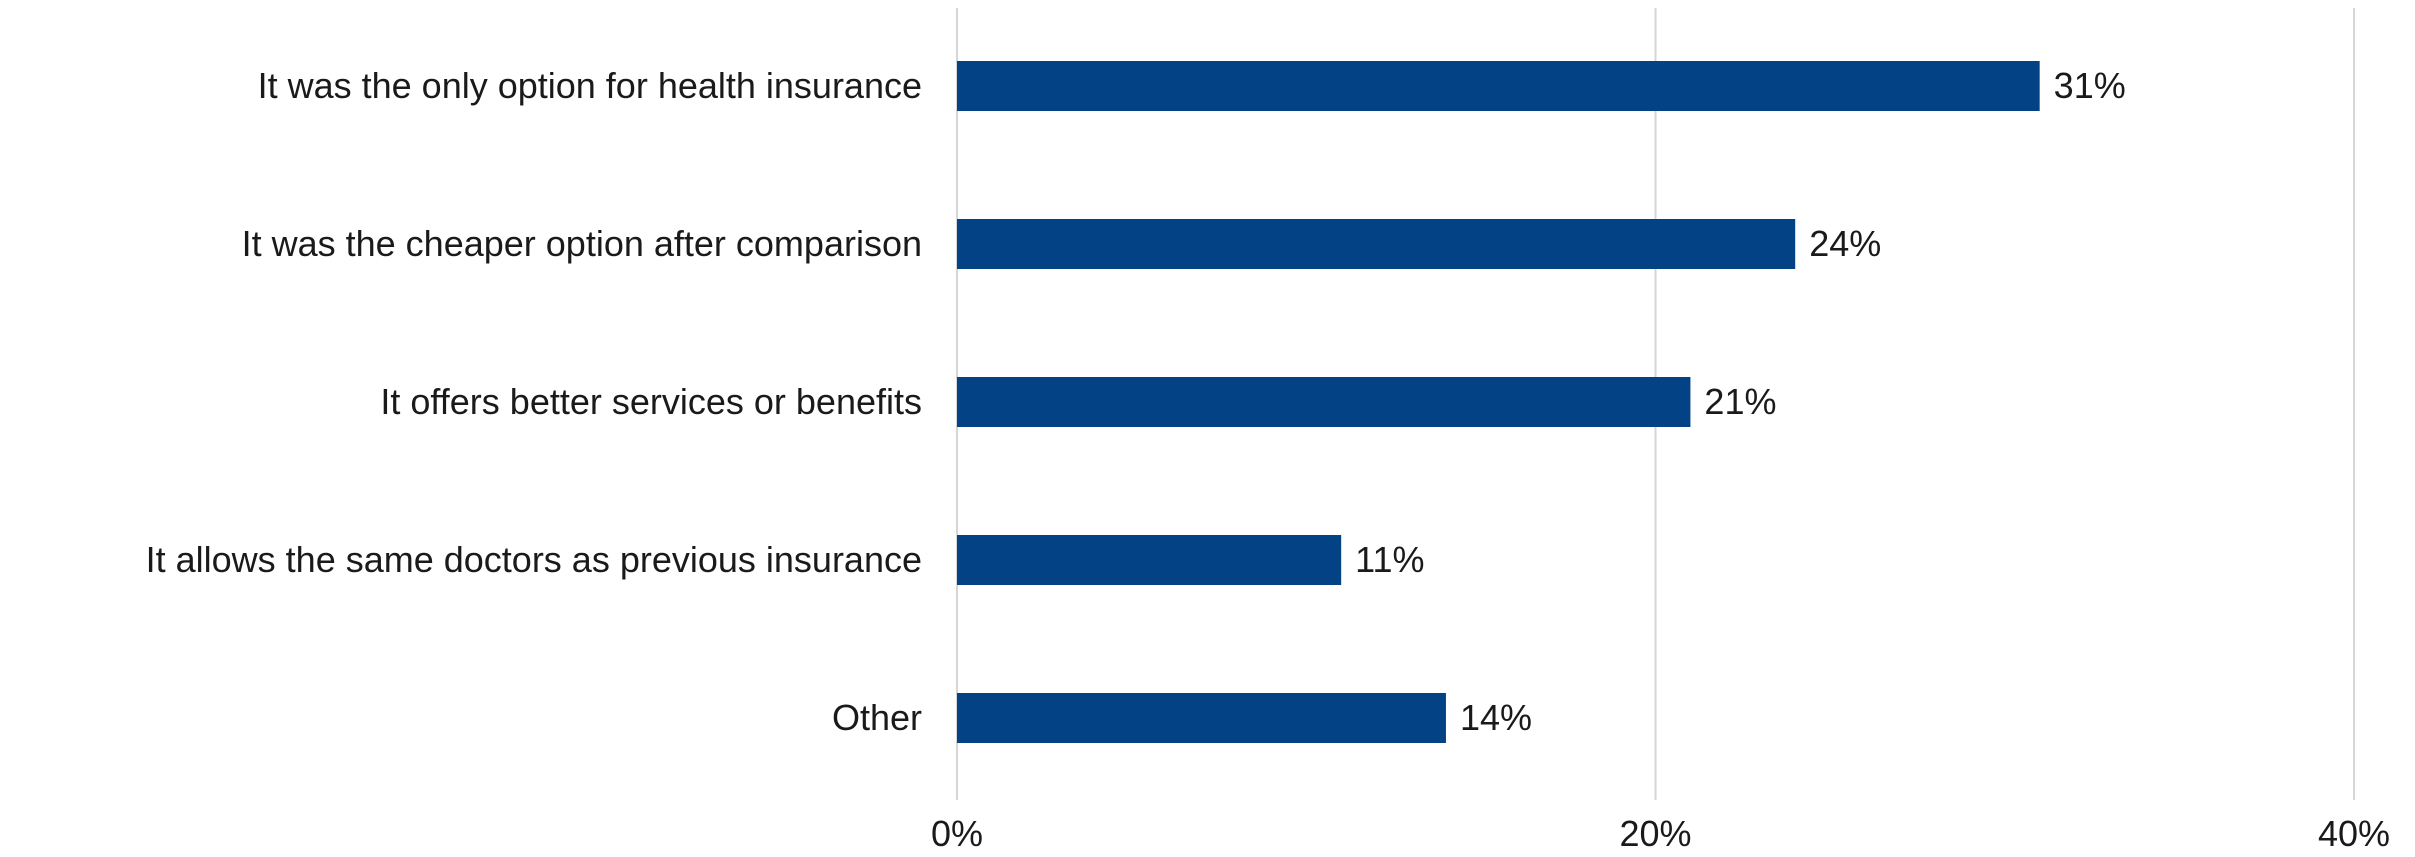  I want to click on x-axis-tick-labels: 0% 20% 40%, so click(1660, 833).